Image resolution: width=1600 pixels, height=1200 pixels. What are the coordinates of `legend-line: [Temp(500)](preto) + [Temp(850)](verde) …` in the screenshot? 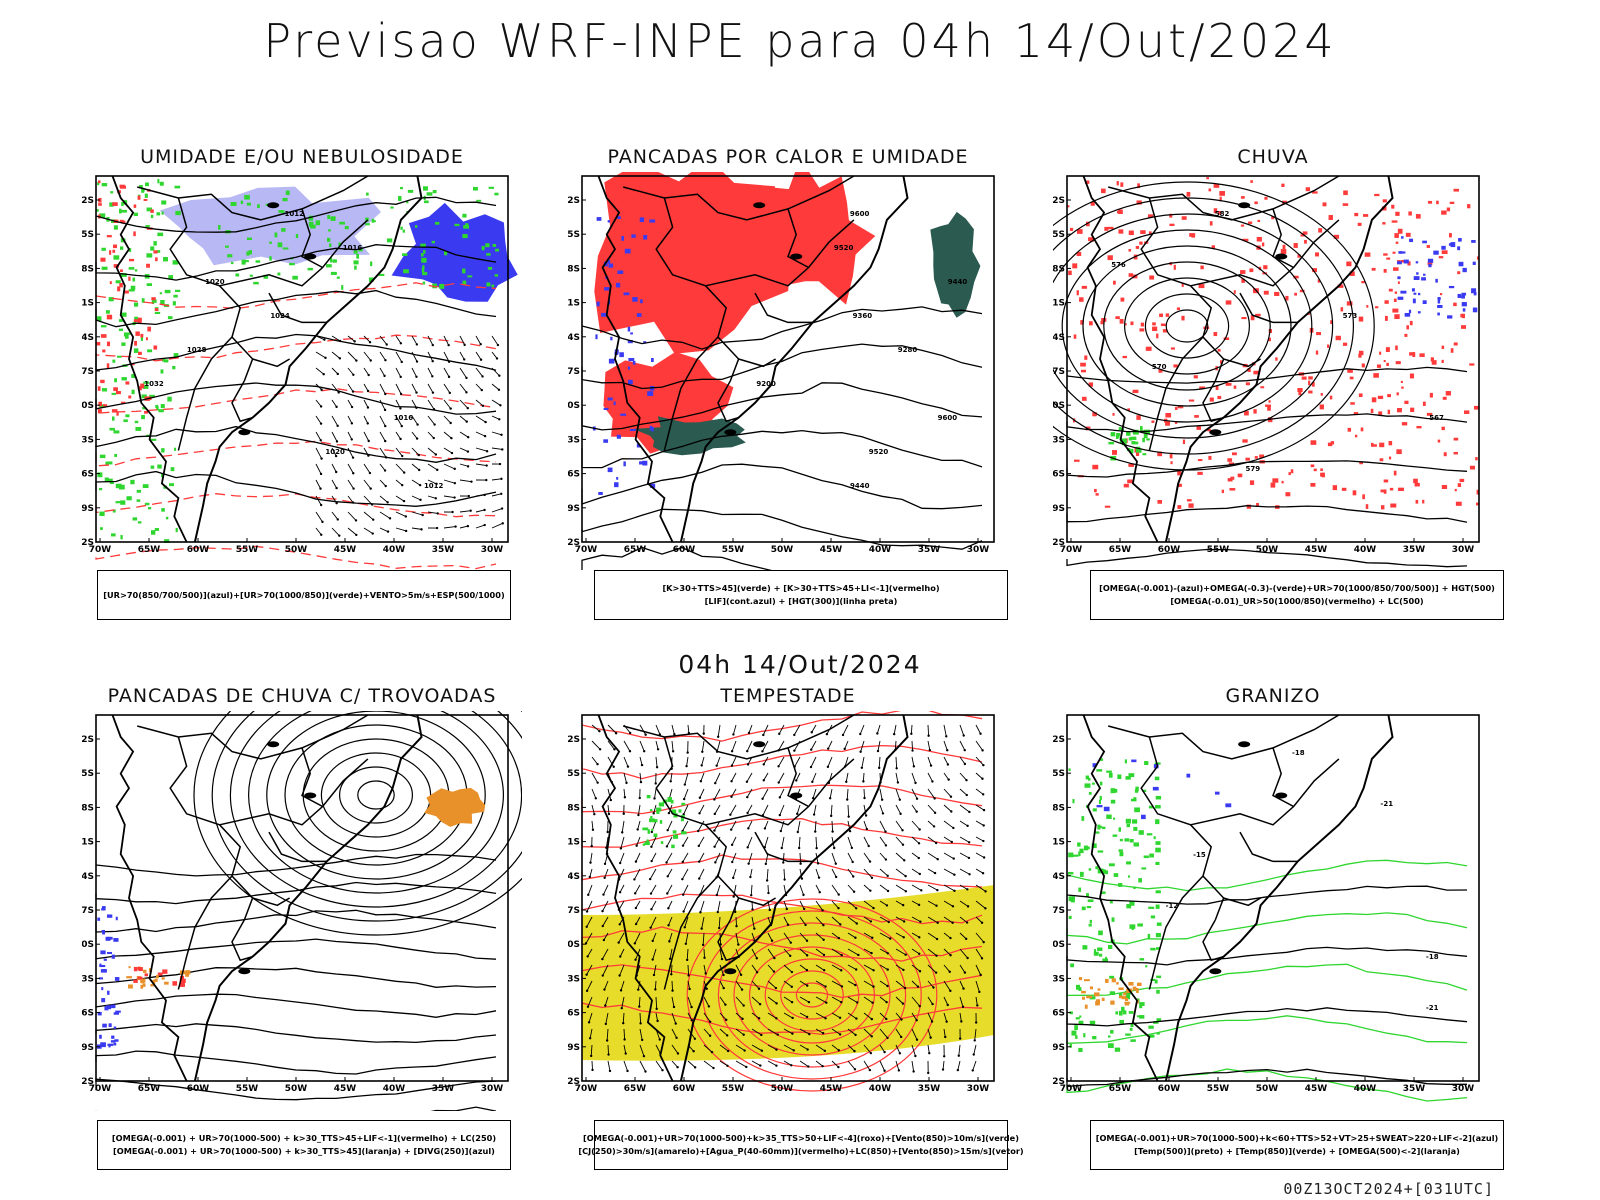 It's located at (1297, 1151).